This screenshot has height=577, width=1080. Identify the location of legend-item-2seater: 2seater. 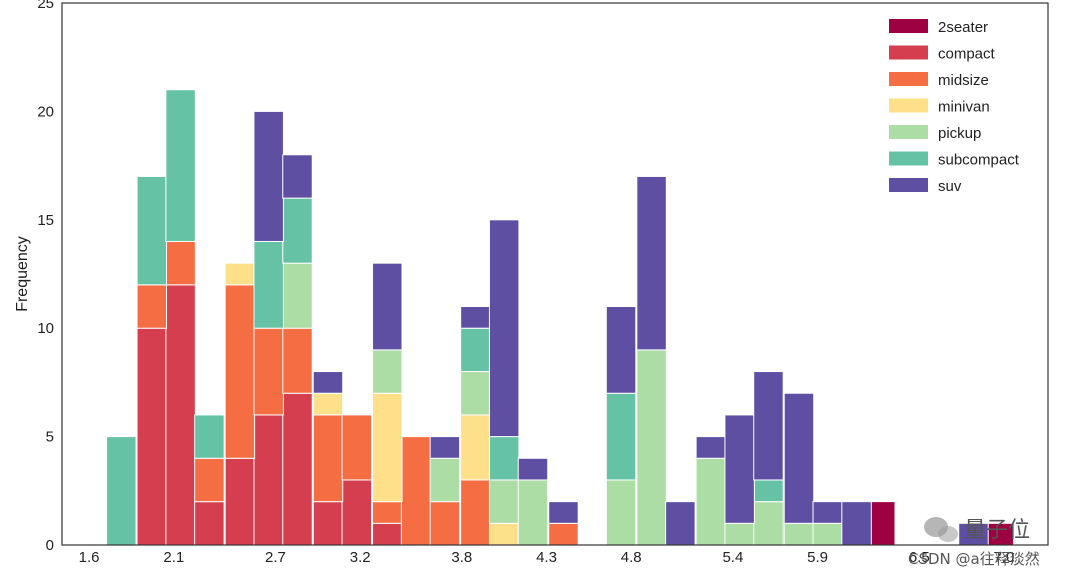
(938, 27).